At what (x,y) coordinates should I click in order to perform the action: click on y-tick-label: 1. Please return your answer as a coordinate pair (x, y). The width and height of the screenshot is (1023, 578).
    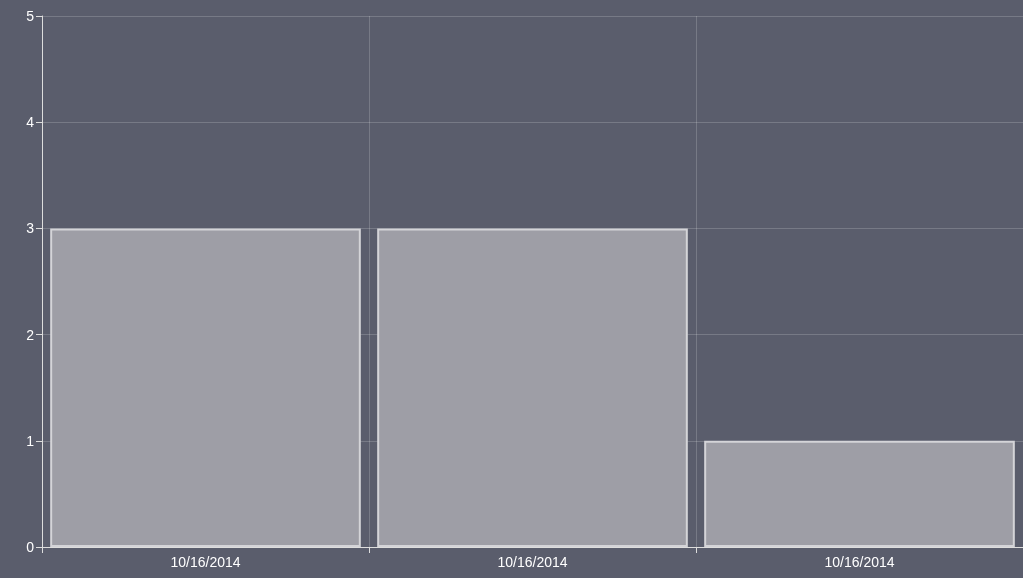
    Looking at the image, I should click on (30, 440).